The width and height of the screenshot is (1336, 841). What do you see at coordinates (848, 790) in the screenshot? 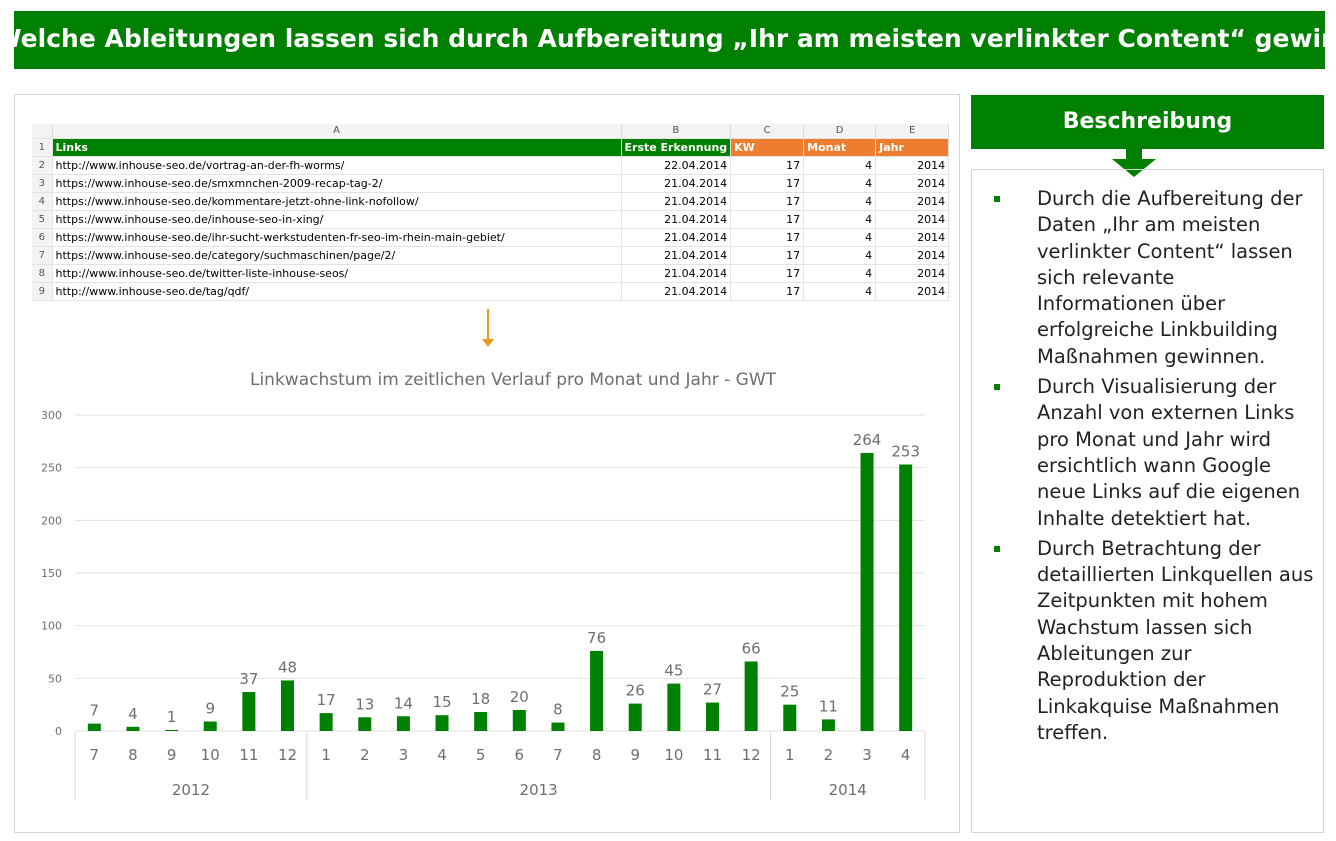
I see `x-group-label: 2014` at bounding box center [848, 790].